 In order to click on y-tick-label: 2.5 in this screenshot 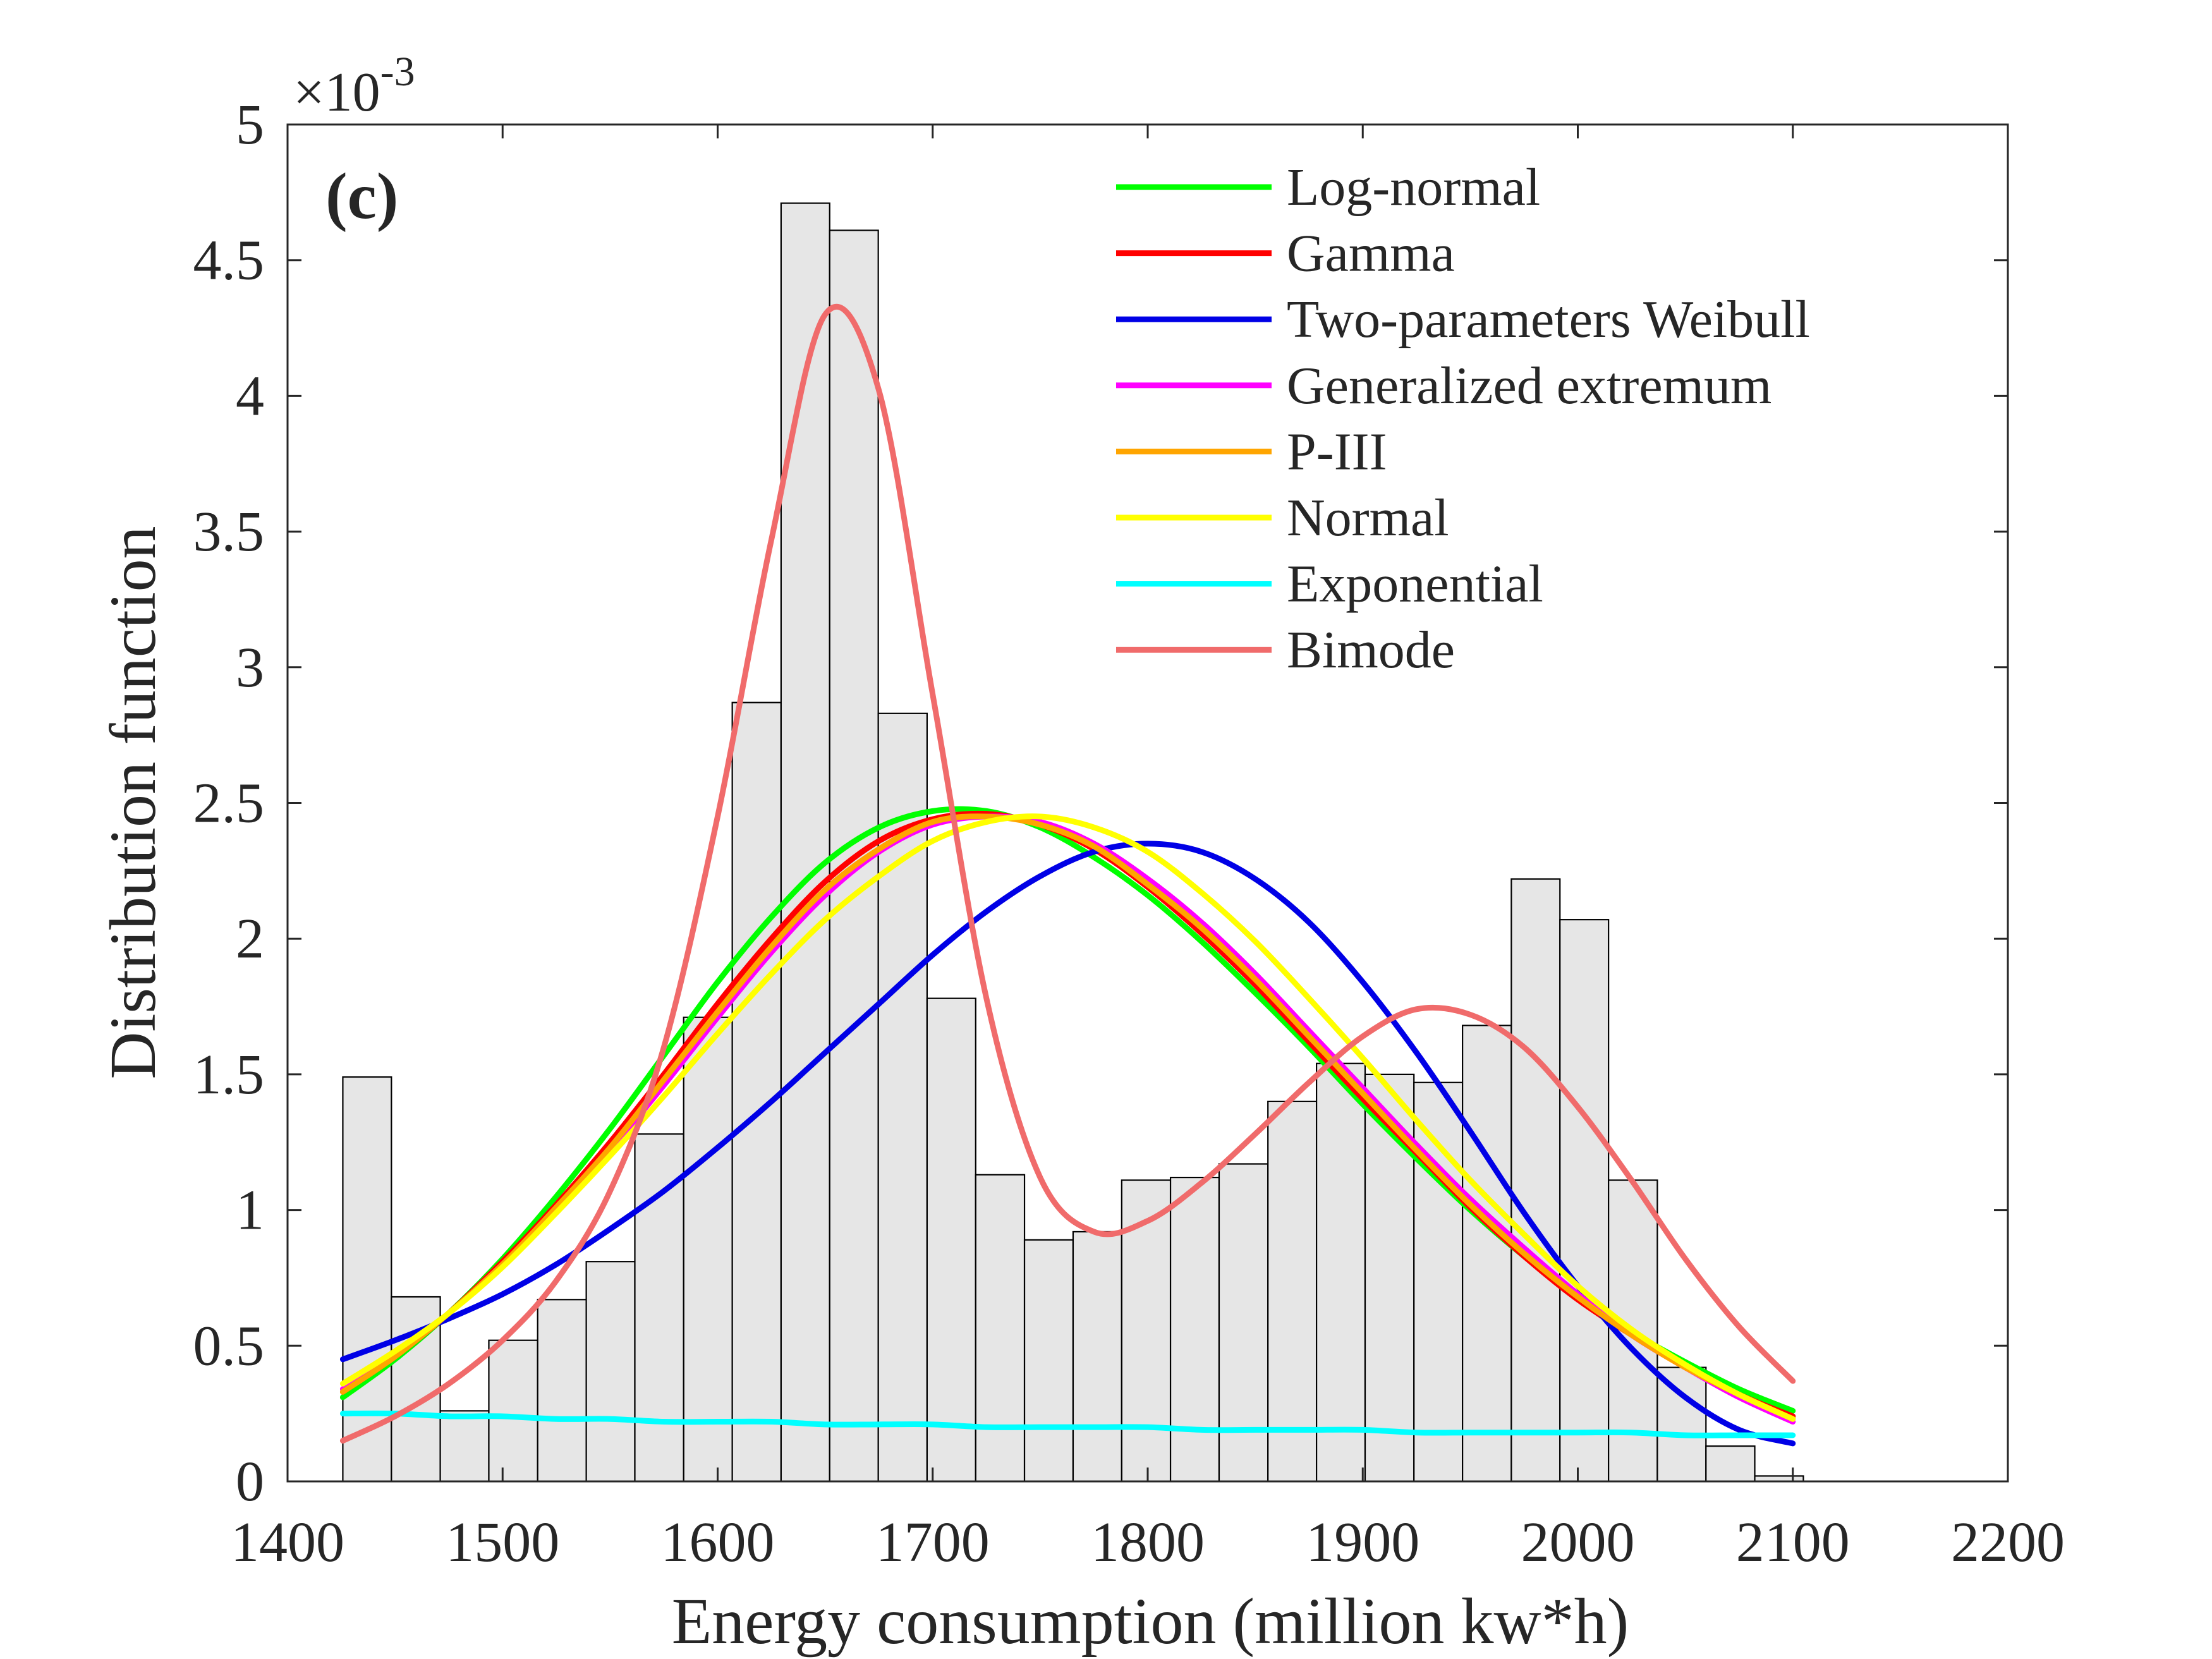, I will do `click(229, 803)`.